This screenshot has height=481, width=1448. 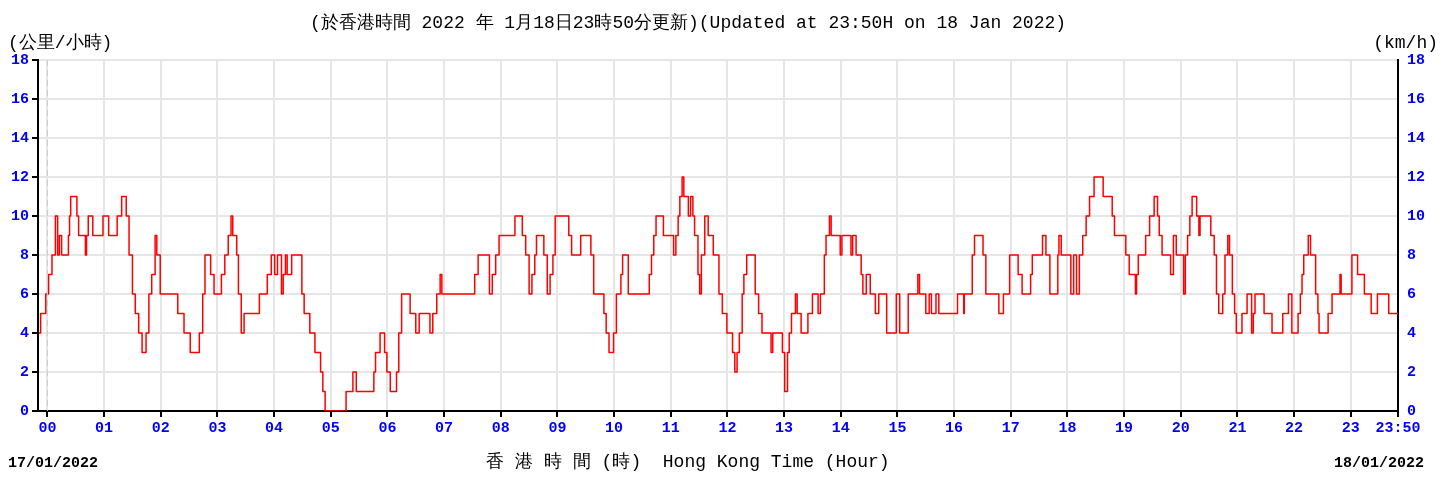 What do you see at coordinates (444, 428) in the screenshot?
I see `x-tick-label: 07` at bounding box center [444, 428].